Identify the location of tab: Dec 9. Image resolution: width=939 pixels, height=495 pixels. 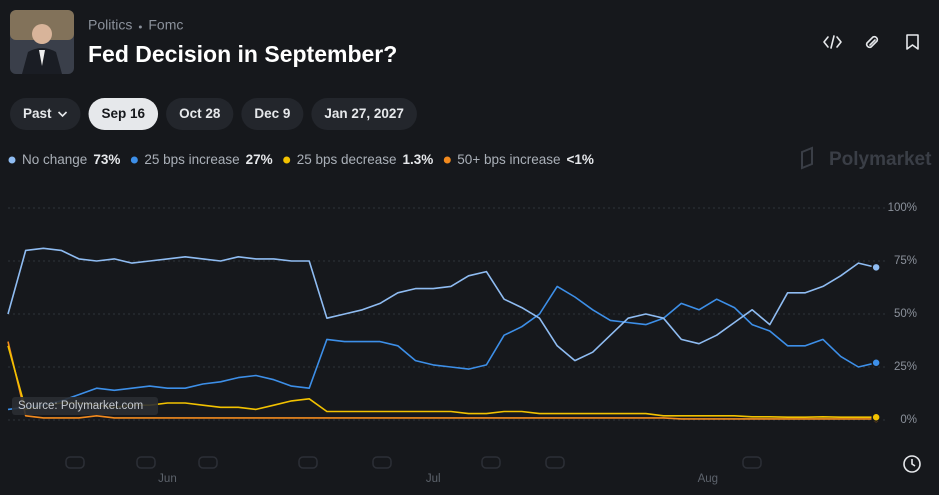
(272, 114).